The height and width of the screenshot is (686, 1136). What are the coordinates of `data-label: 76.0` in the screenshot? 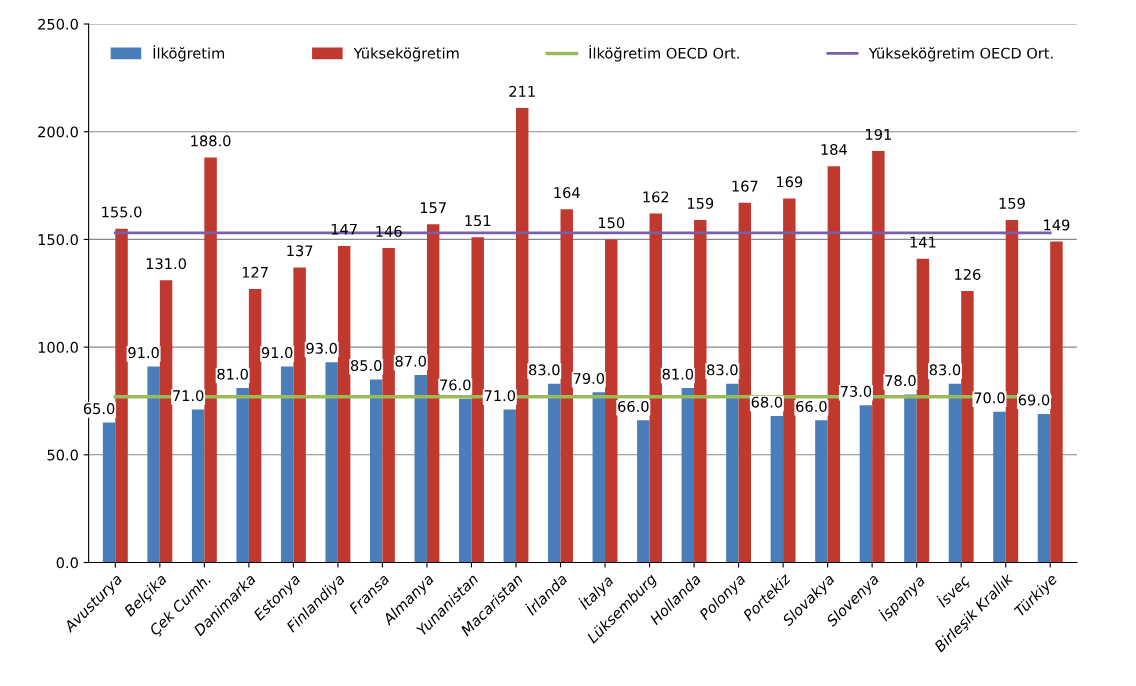 It's located at (455, 385).